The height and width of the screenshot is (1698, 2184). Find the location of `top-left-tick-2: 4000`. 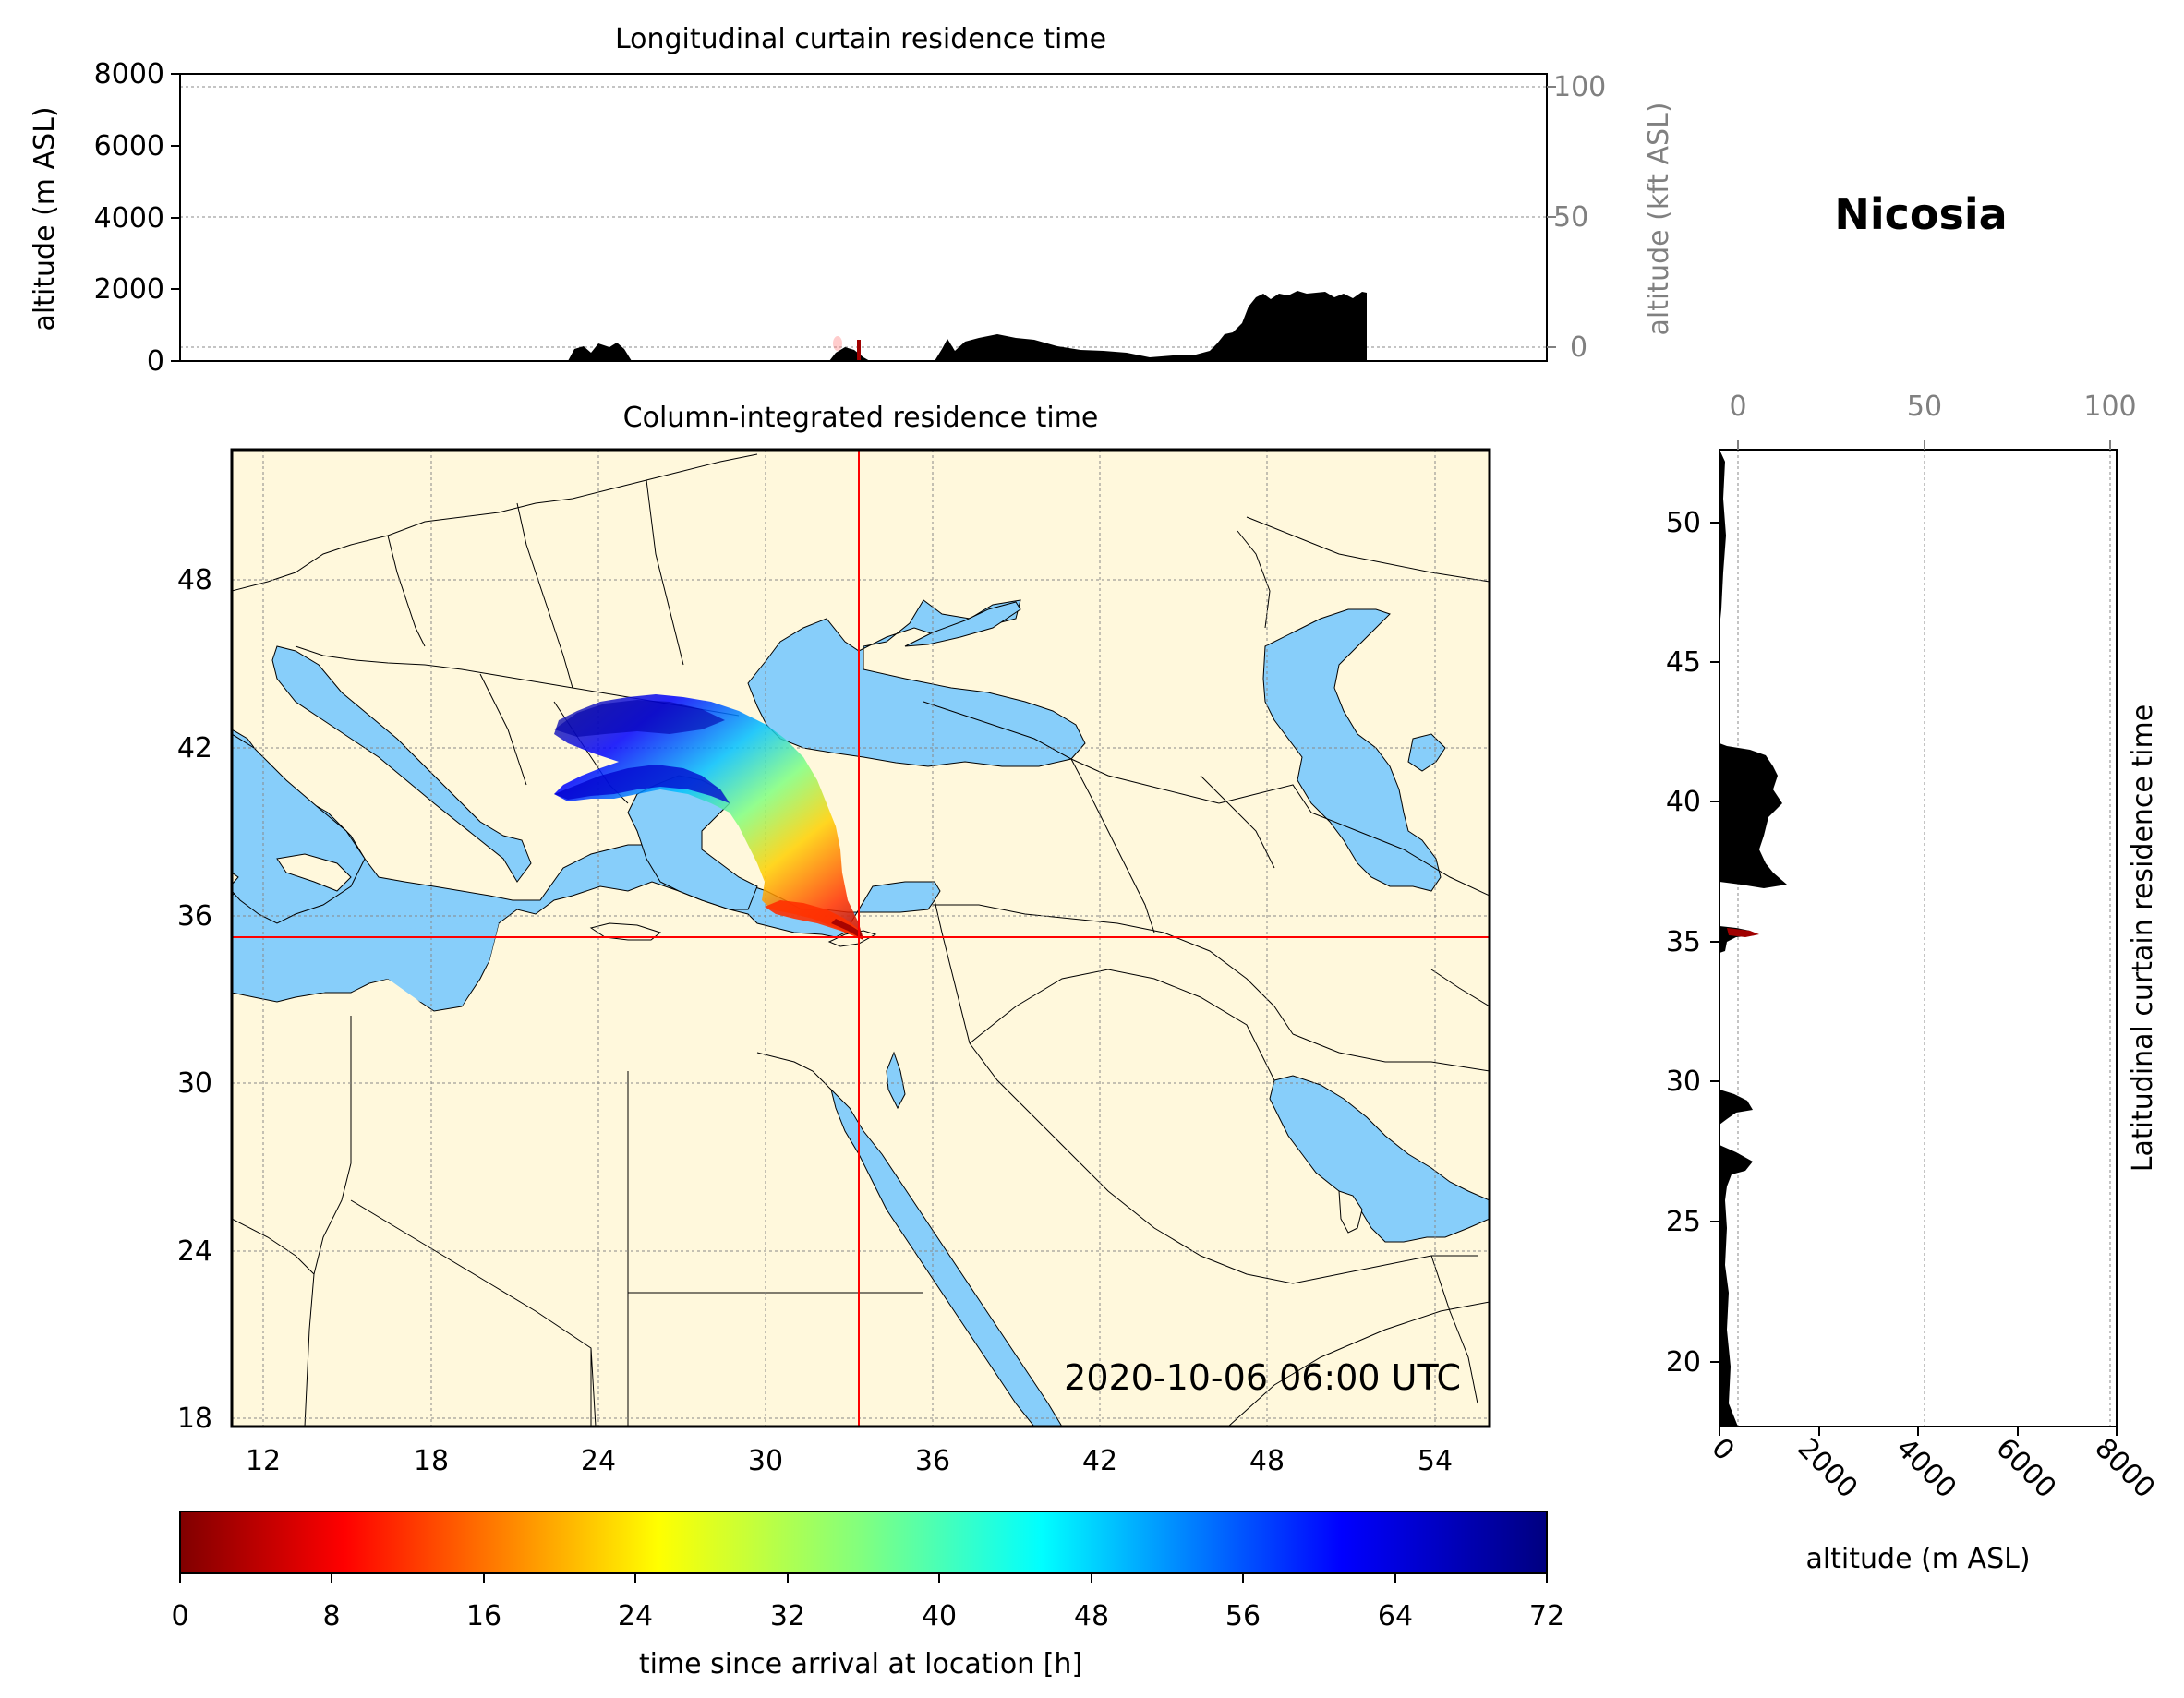

top-left-tick-2: 4000 is located at coordinates (129, 218).